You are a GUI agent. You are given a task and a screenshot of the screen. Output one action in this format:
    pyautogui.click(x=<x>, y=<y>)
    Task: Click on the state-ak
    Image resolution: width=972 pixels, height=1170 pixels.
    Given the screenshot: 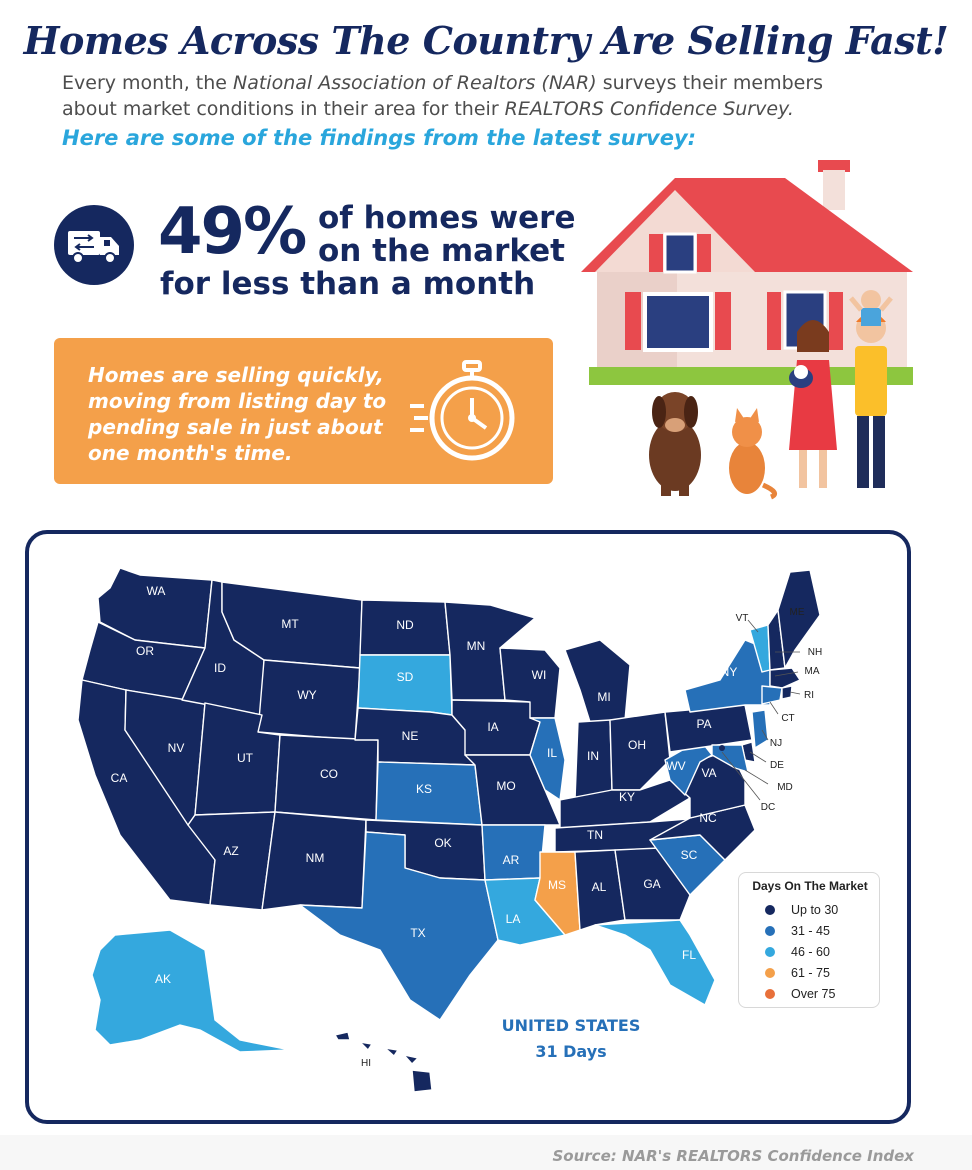 What is the action you would take?
    pyautogui.click(x=191, y=991)
    